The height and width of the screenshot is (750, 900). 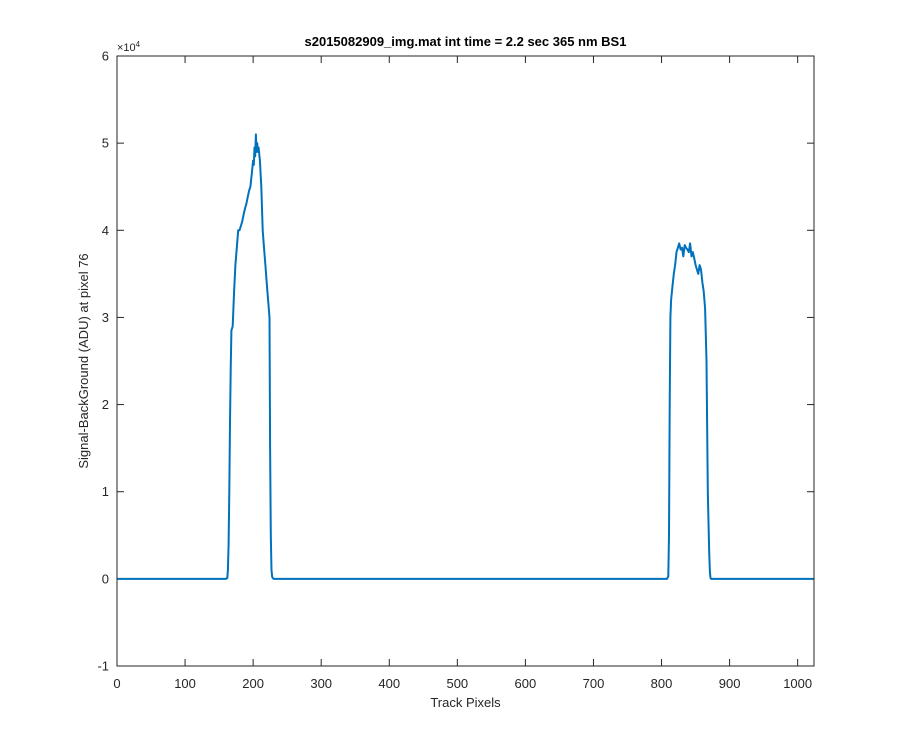 What do you see at coordinates (116, 683) in the screenshot?
I see `x-tick-label: 0` at bounding box center [116, 683].